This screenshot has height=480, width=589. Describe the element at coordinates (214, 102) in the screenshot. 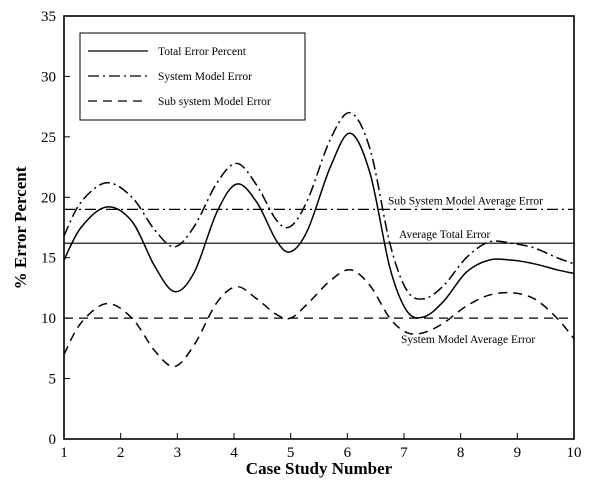

I see `legend-label-sub-system-model-error: Sub system Model Error` at that location.